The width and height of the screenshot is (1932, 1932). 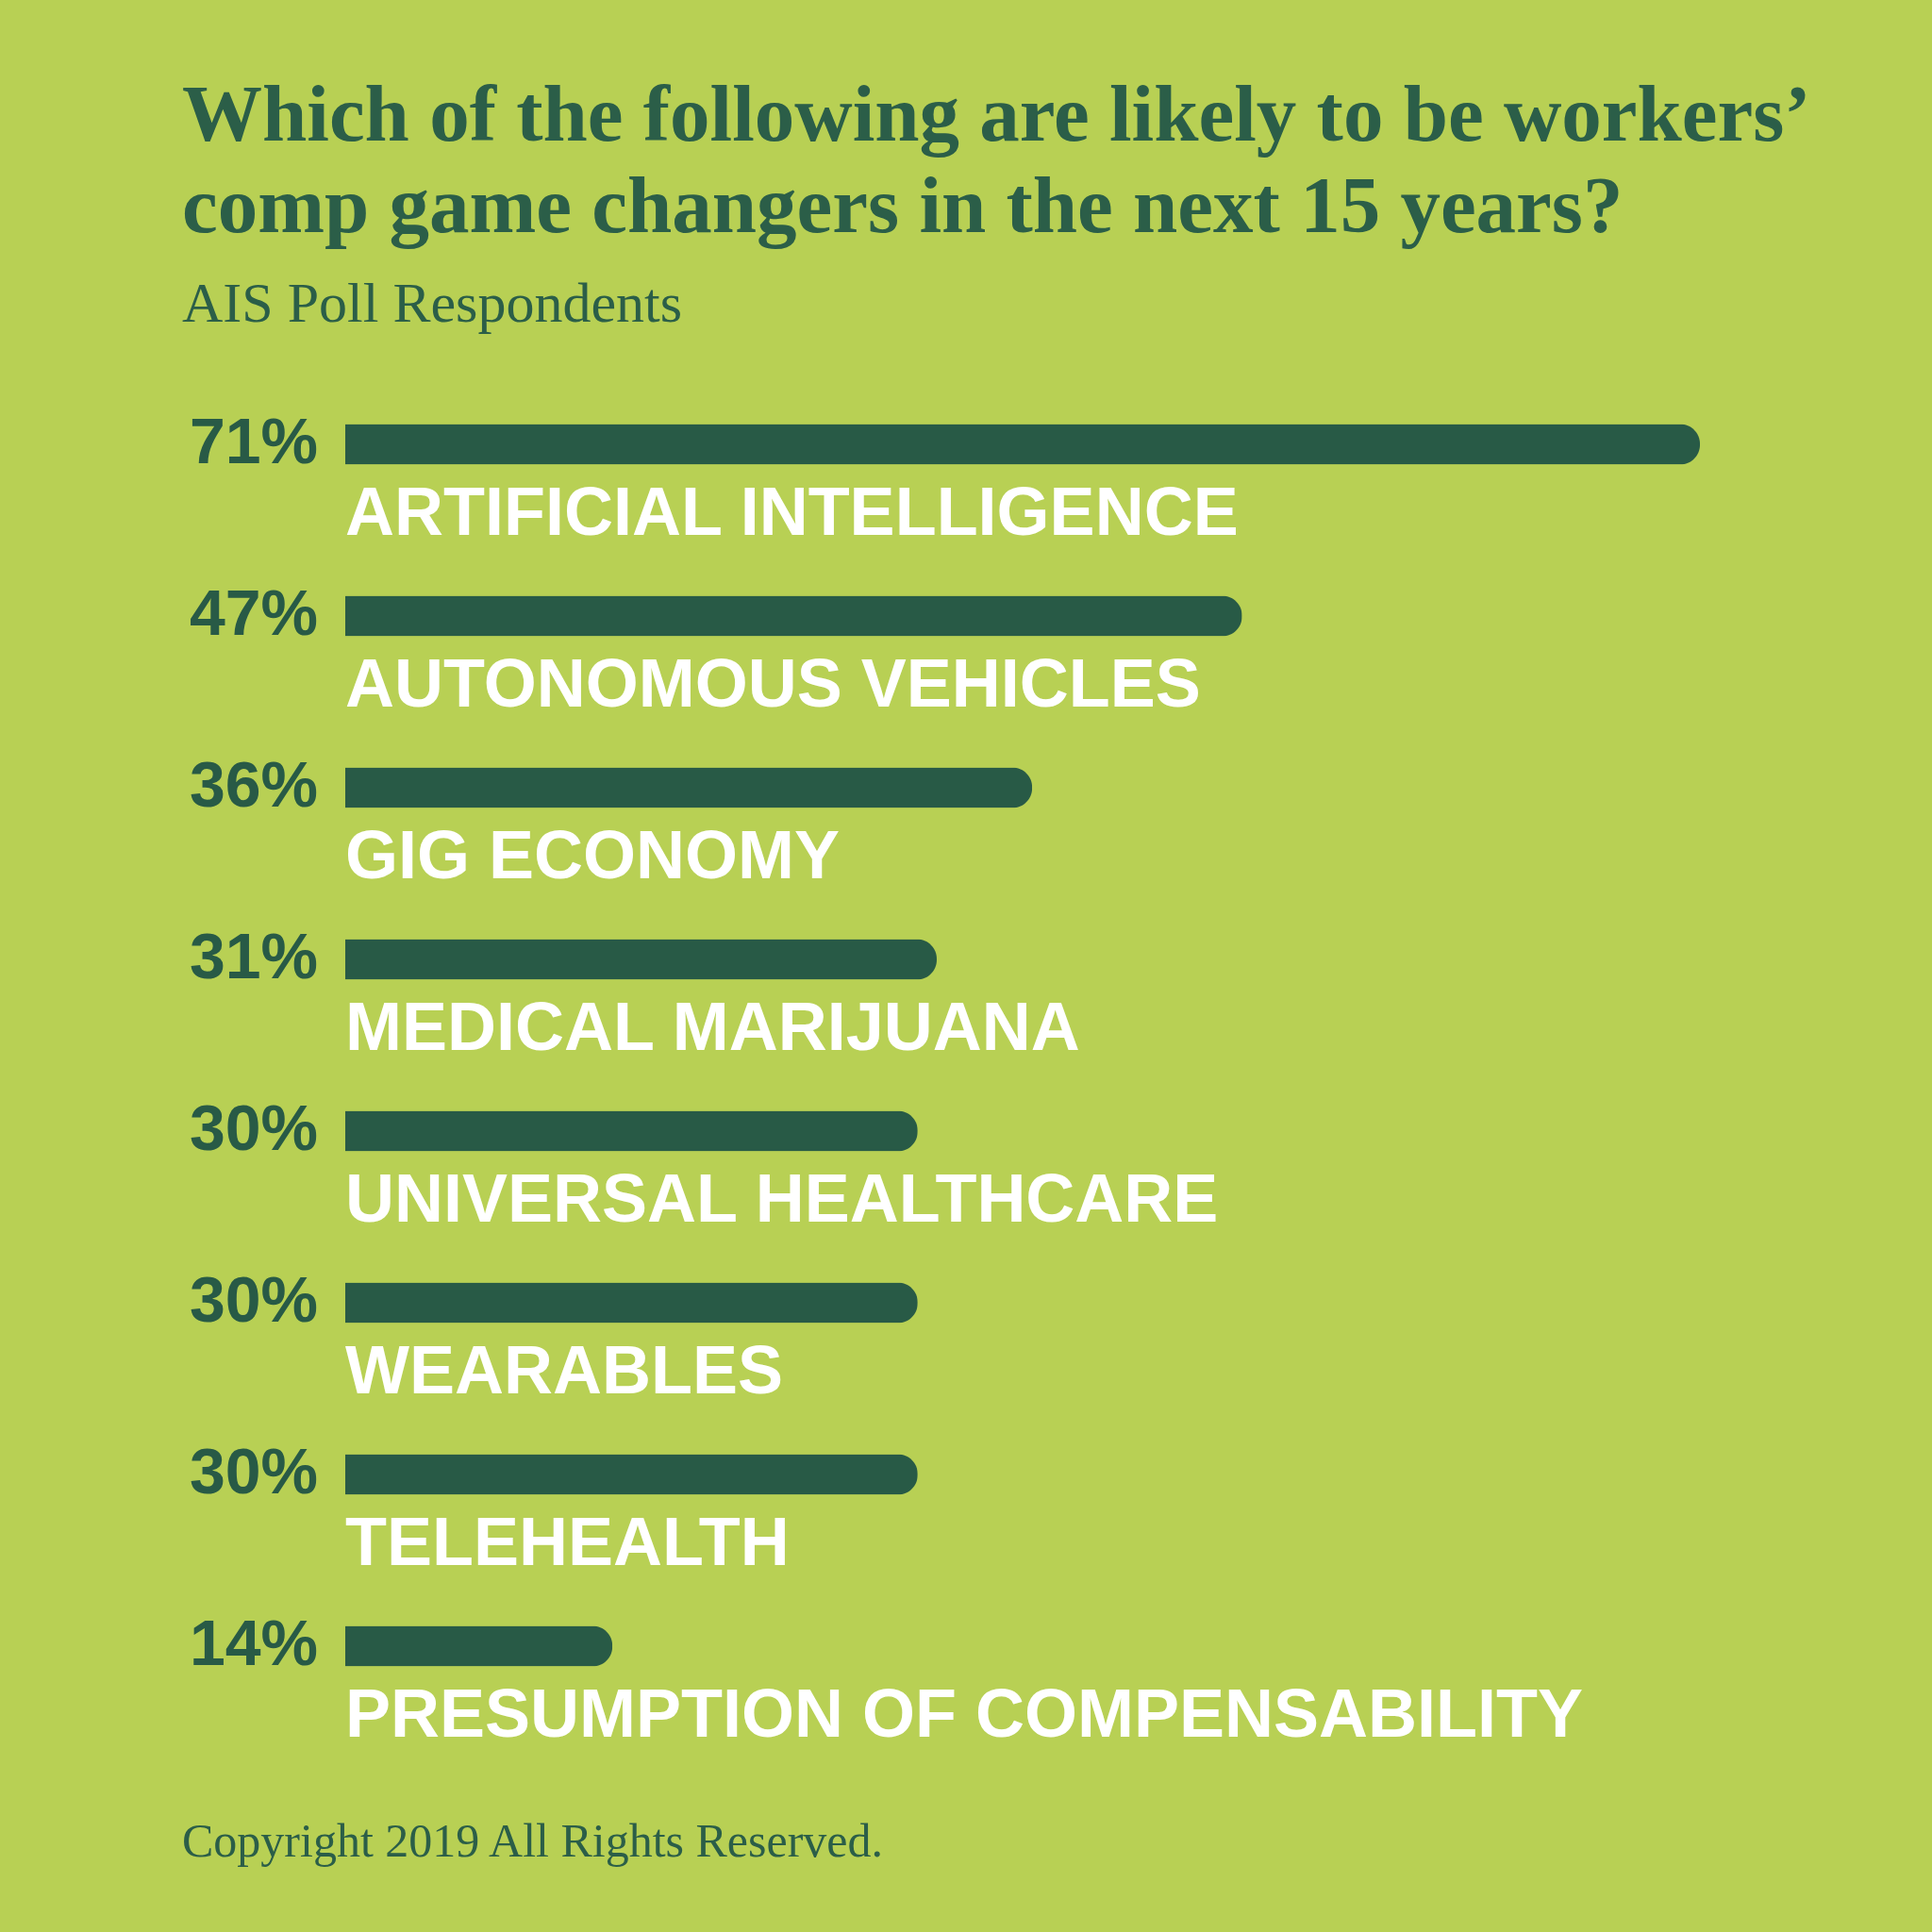 I want to click on y-tick-label: UNIVERSAL HEALTHCARE, so click(x=782, y=1198).